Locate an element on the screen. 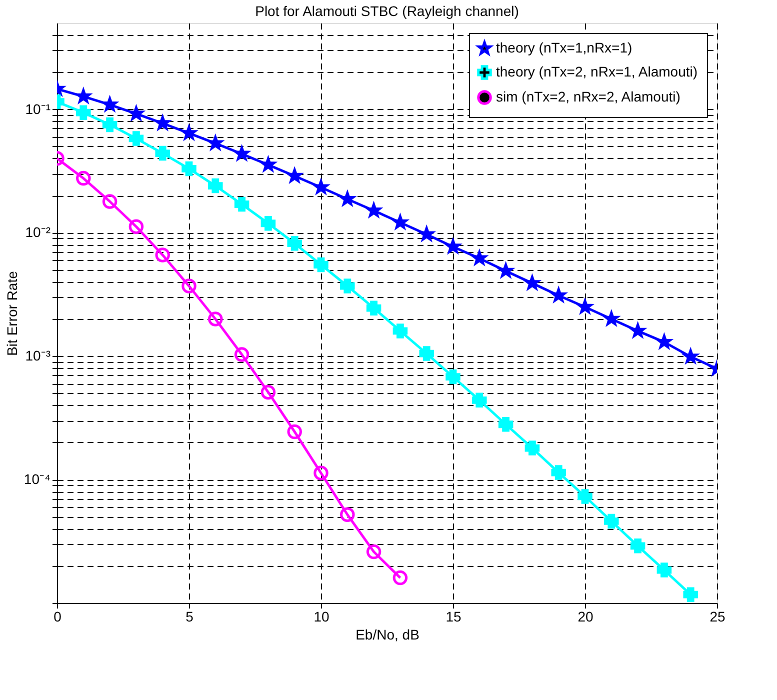  legend-label: theory (nTx=1,nRx=1) is located at coordinates (564, 48).